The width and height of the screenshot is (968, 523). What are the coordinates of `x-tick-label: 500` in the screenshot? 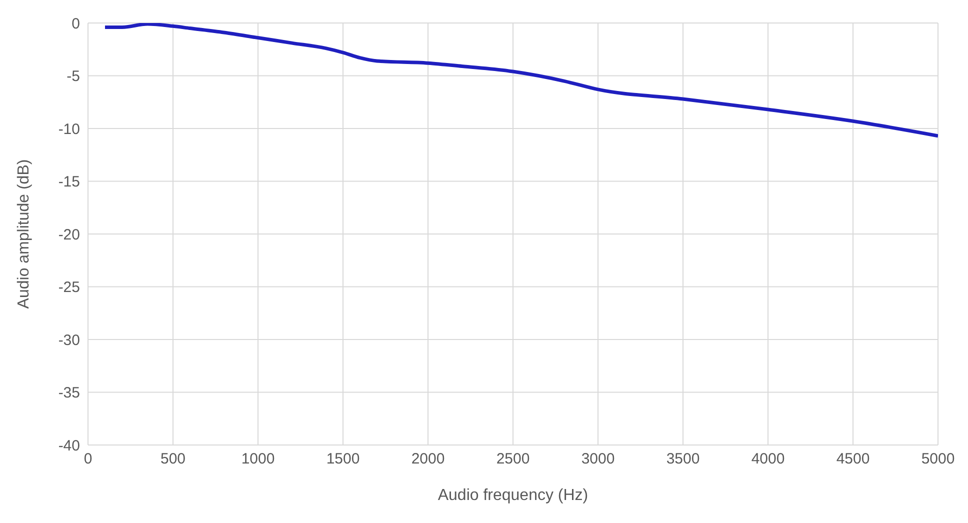 It's located at (173, 459).